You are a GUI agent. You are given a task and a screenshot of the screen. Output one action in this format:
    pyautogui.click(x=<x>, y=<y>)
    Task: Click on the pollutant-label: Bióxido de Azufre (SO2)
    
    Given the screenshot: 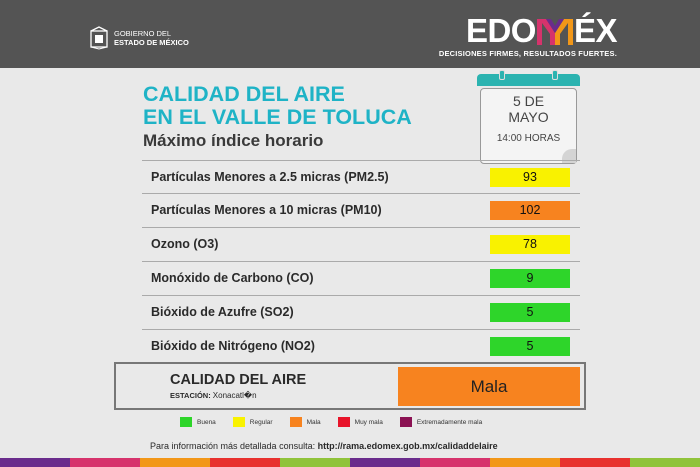 What is the action you would take?
    pyautogui.click(x=222, y=312)
    